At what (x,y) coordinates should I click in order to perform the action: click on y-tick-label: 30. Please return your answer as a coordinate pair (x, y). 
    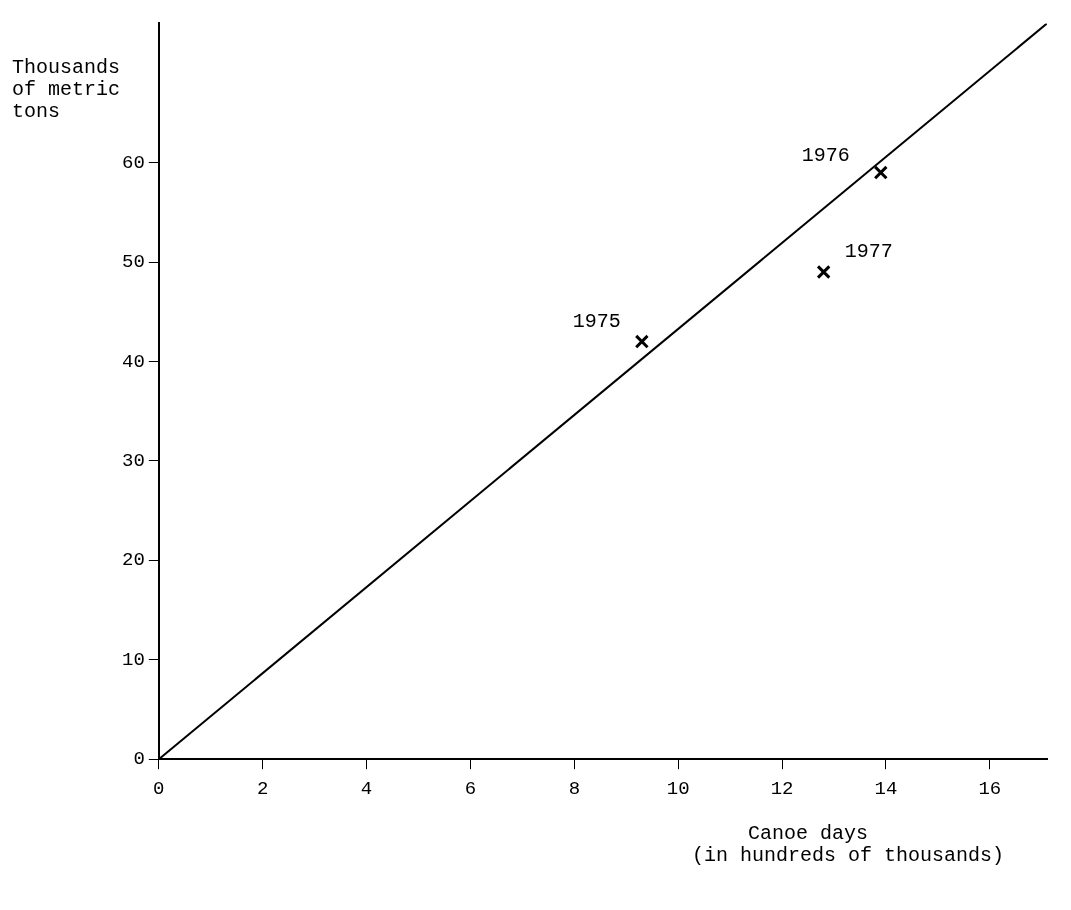
    Looking at the image, I should click on (133, 460).